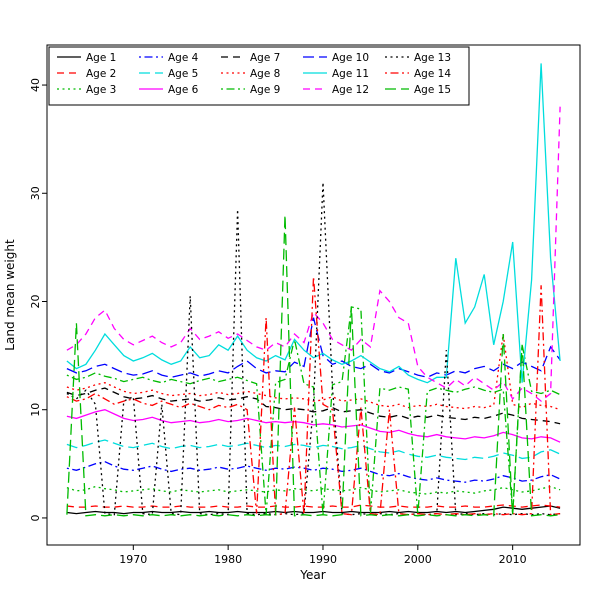 The image size is (600, 604). What do you see at coordinates (265, 90) in the screenshot?
I see `legend-label: Age 9` at bounding box center [265, 90].